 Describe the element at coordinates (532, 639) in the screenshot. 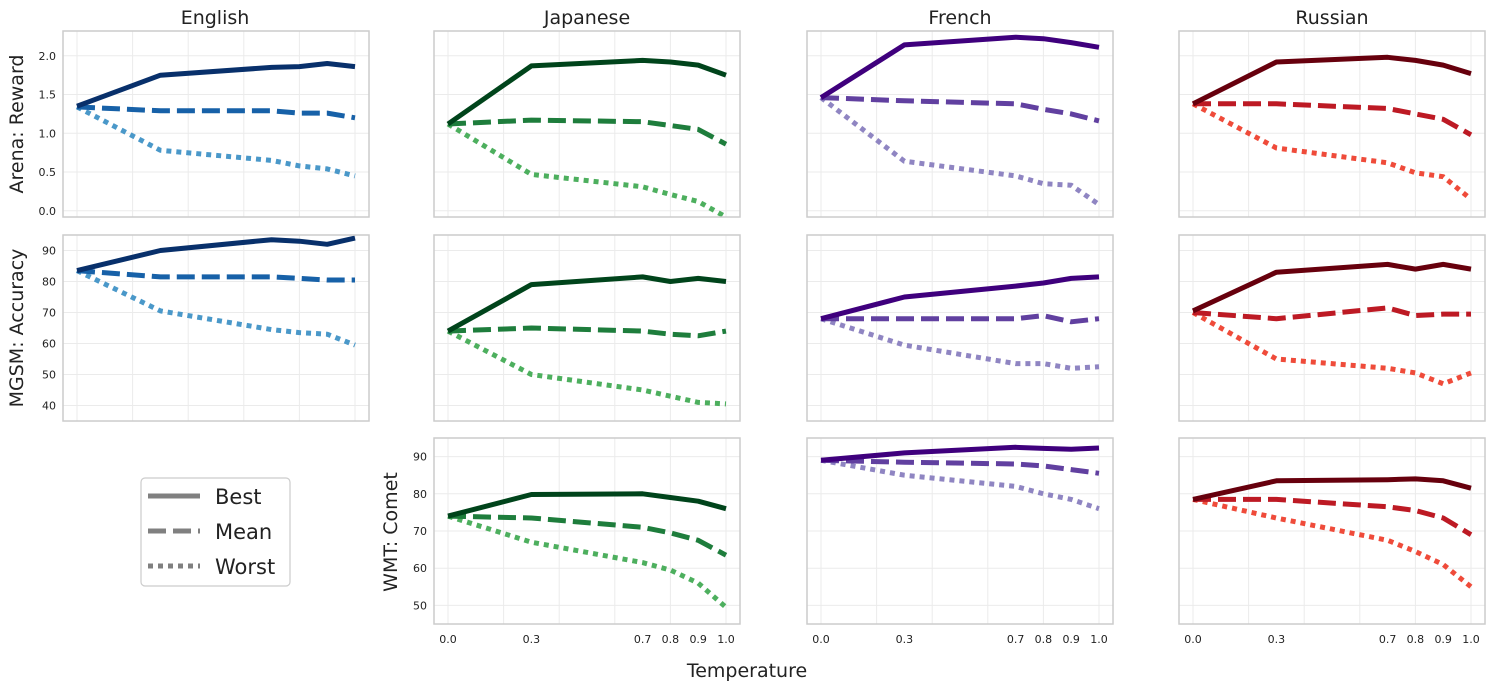

I see `x-tick-label-wmt-comet-japanese-1: 0.3` at that location.